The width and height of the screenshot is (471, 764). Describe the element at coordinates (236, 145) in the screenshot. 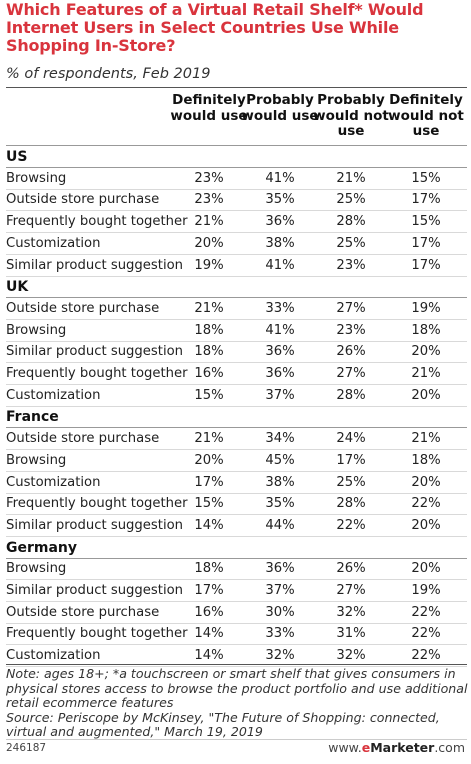

I see `header-divider` at that location.